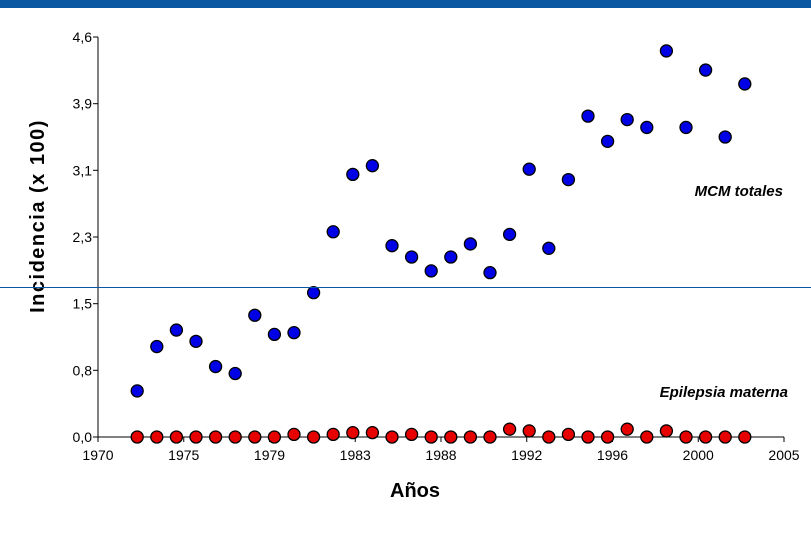  Describe the element at coordinates (83, 104) in the screenshot. I see `y-tick-label: 3,9` at that location.